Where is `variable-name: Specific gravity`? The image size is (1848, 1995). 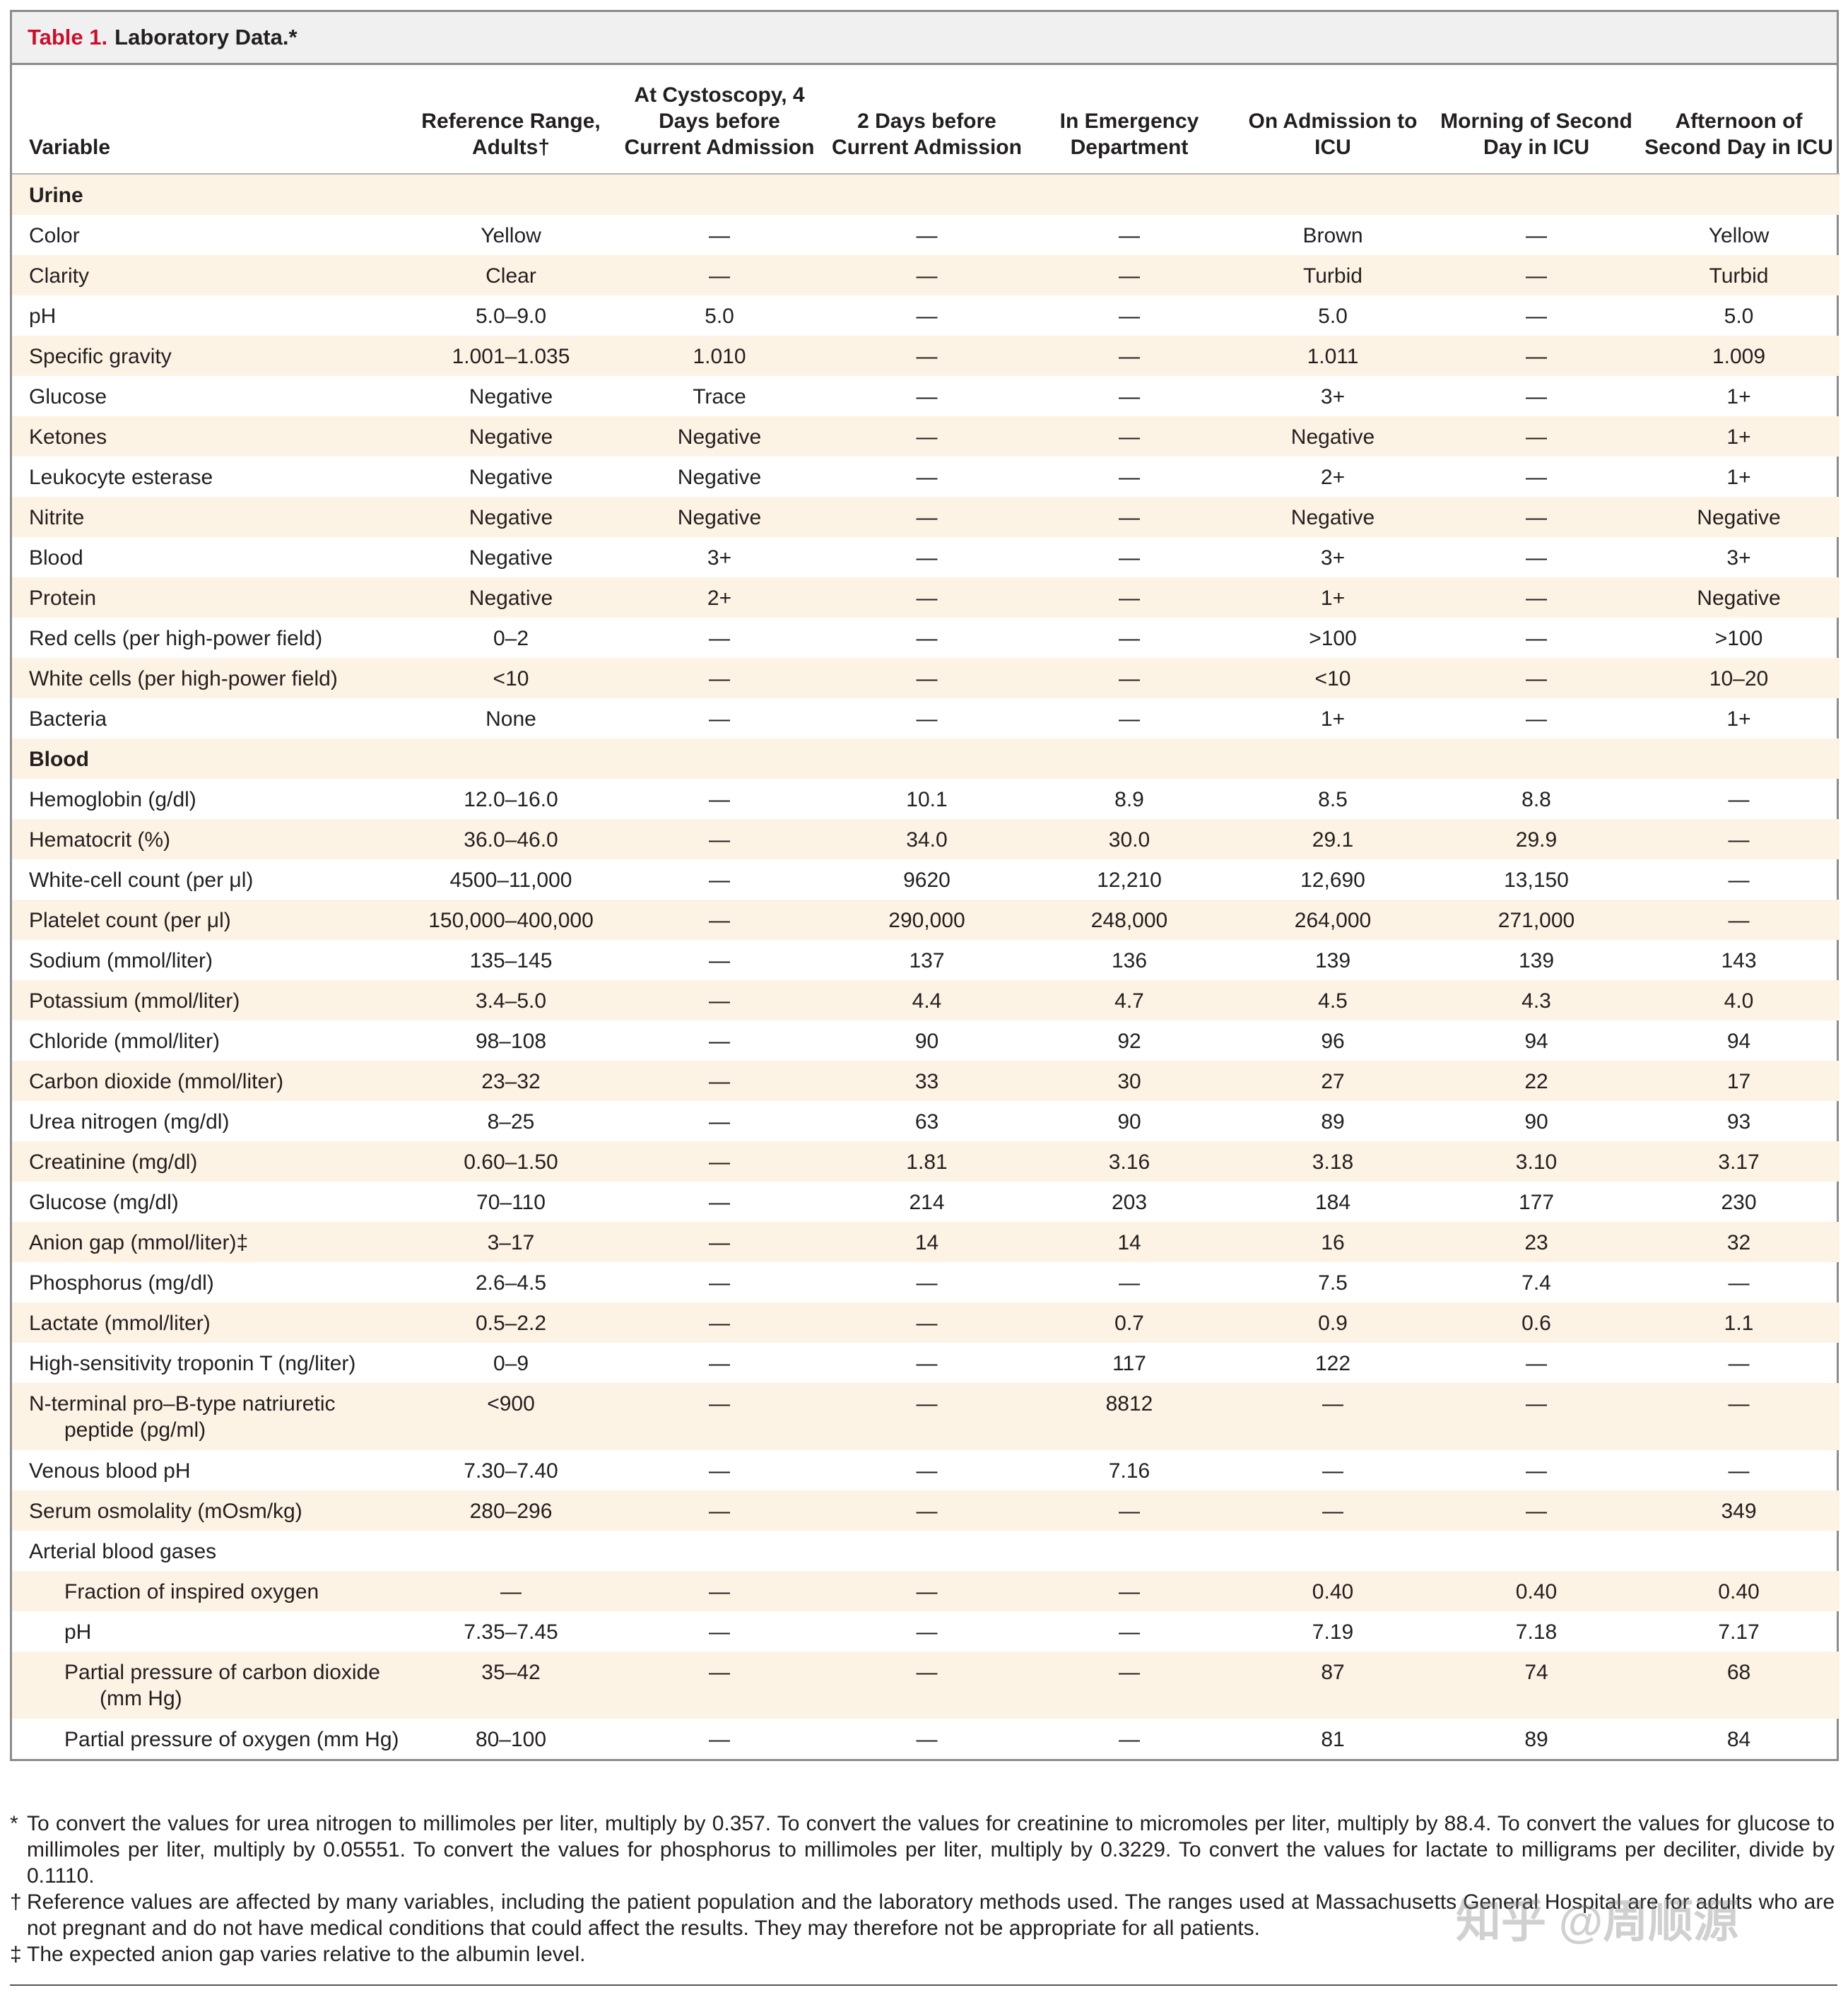 variable-name: Specific gravity is located at coordinates (211, 356).